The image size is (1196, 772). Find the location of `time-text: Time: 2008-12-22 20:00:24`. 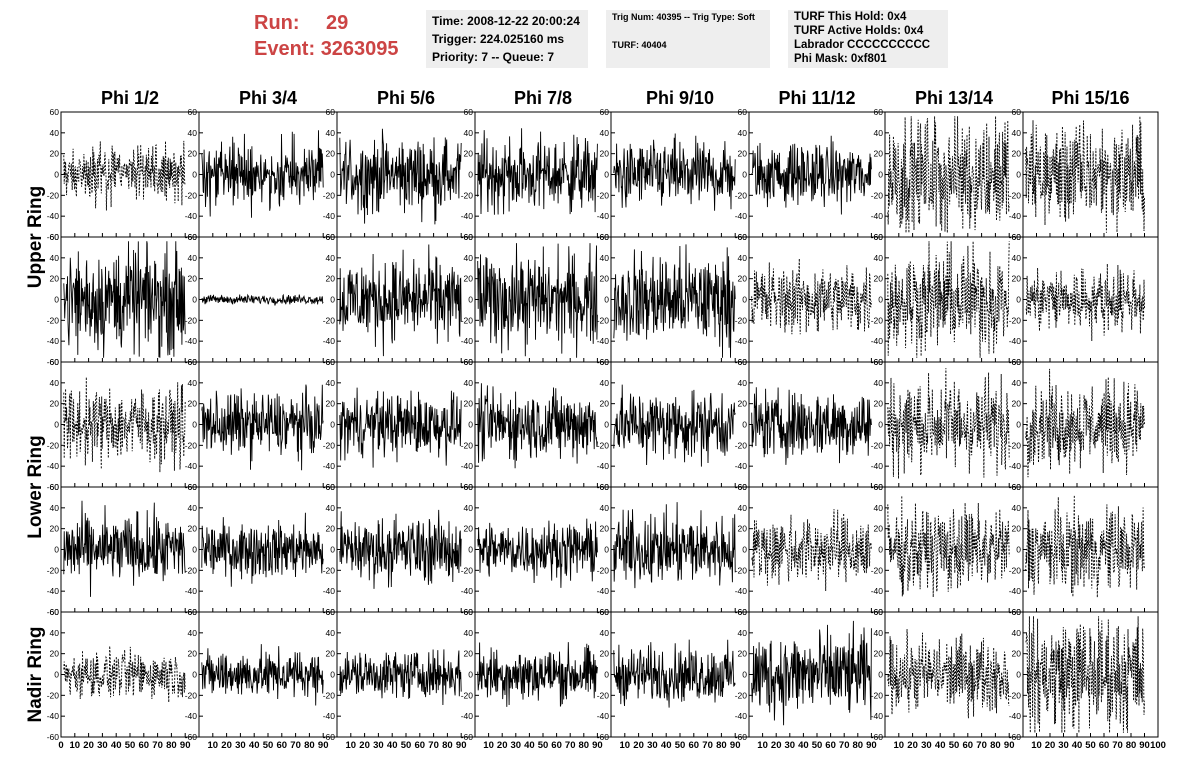

time-text: Time: 2008-12-22 20:00:24 is located at coordinates (506, 21).